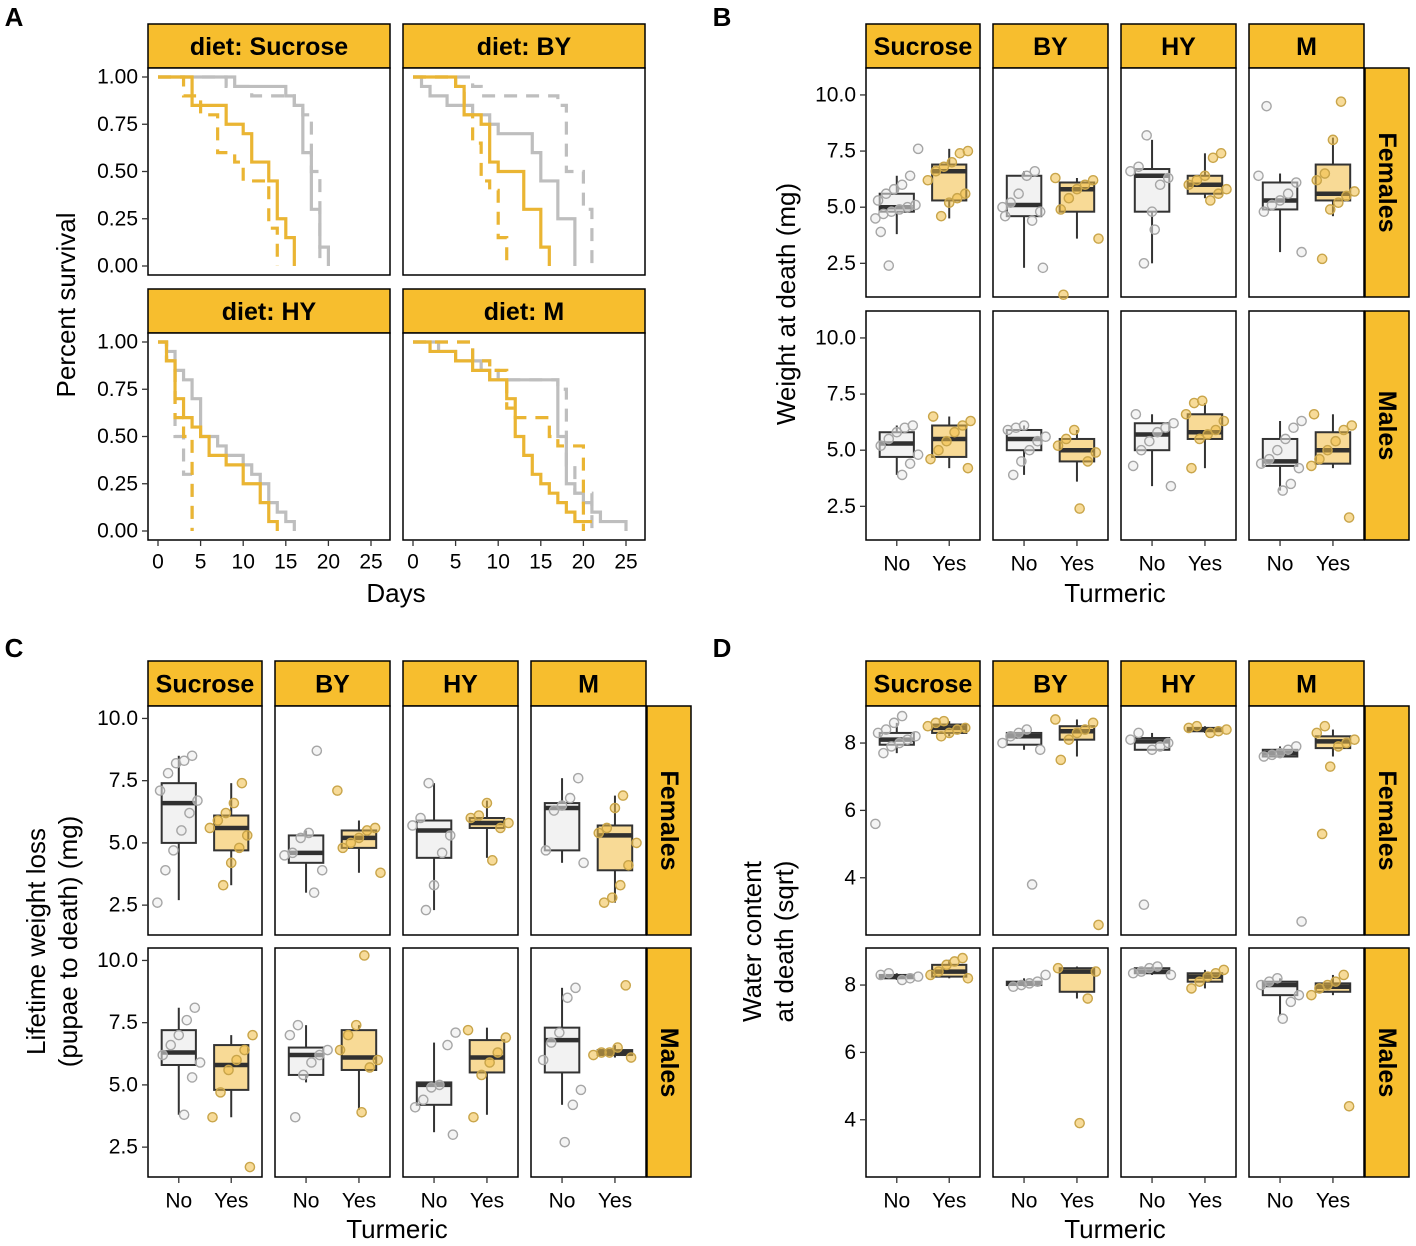 This screenshot has width=1416, height=1246. Describe the element at coordinates (1178, 1062) in the screenshot. I see `facet-D-6-frame` at that location.